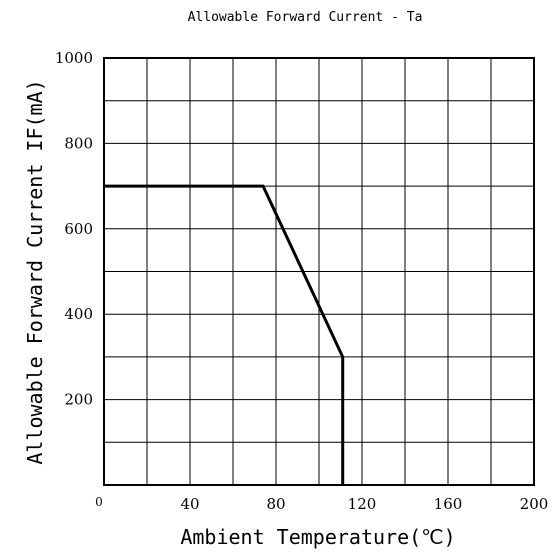 The image size is (558, 553). What do you see at coordinates (78, 314) in the screenshot?
I see `y-tick-label: 400` at bounding box center [78, 314].